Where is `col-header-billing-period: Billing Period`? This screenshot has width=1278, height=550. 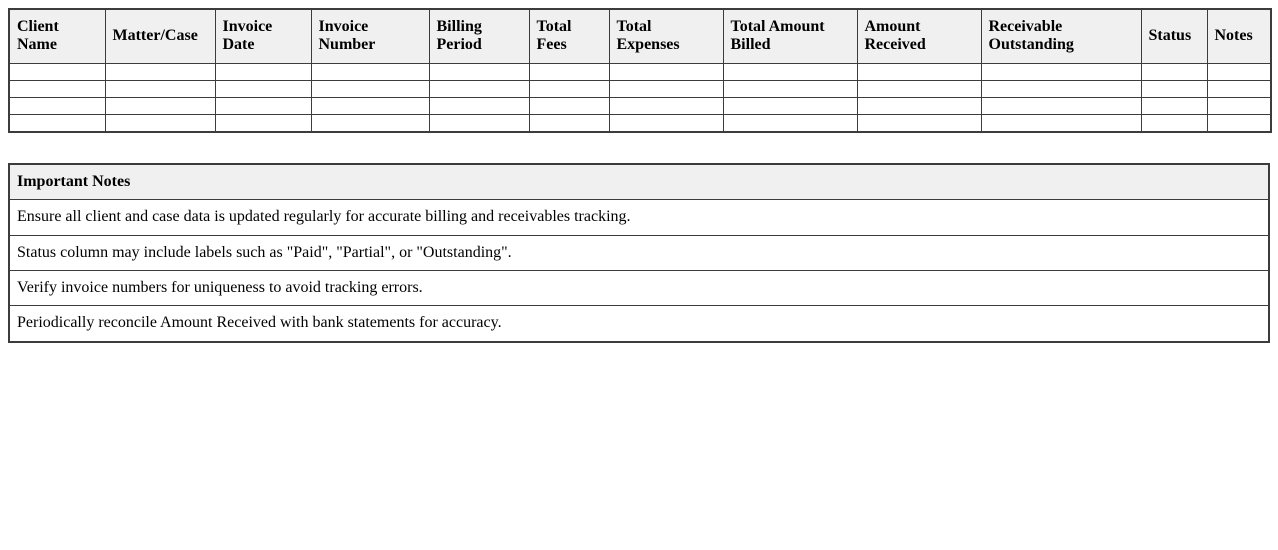 col-header-billing-period: Billing Period is located at coordinates (479, 36).